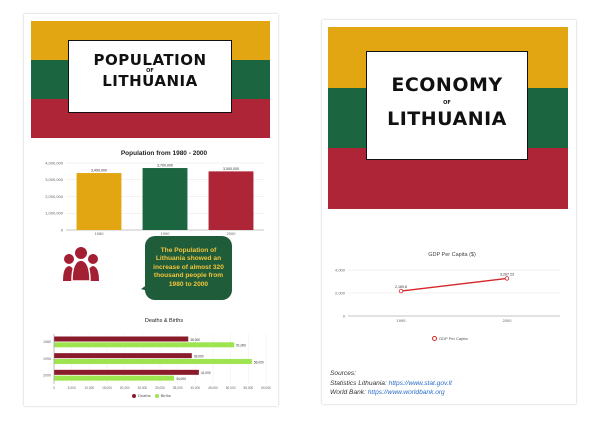 The height and width of the screenshot is (424, 600). Describe the element at coordinates (266, 388) in the screenshot. I see `db-x-tick: 60,000` at that location.